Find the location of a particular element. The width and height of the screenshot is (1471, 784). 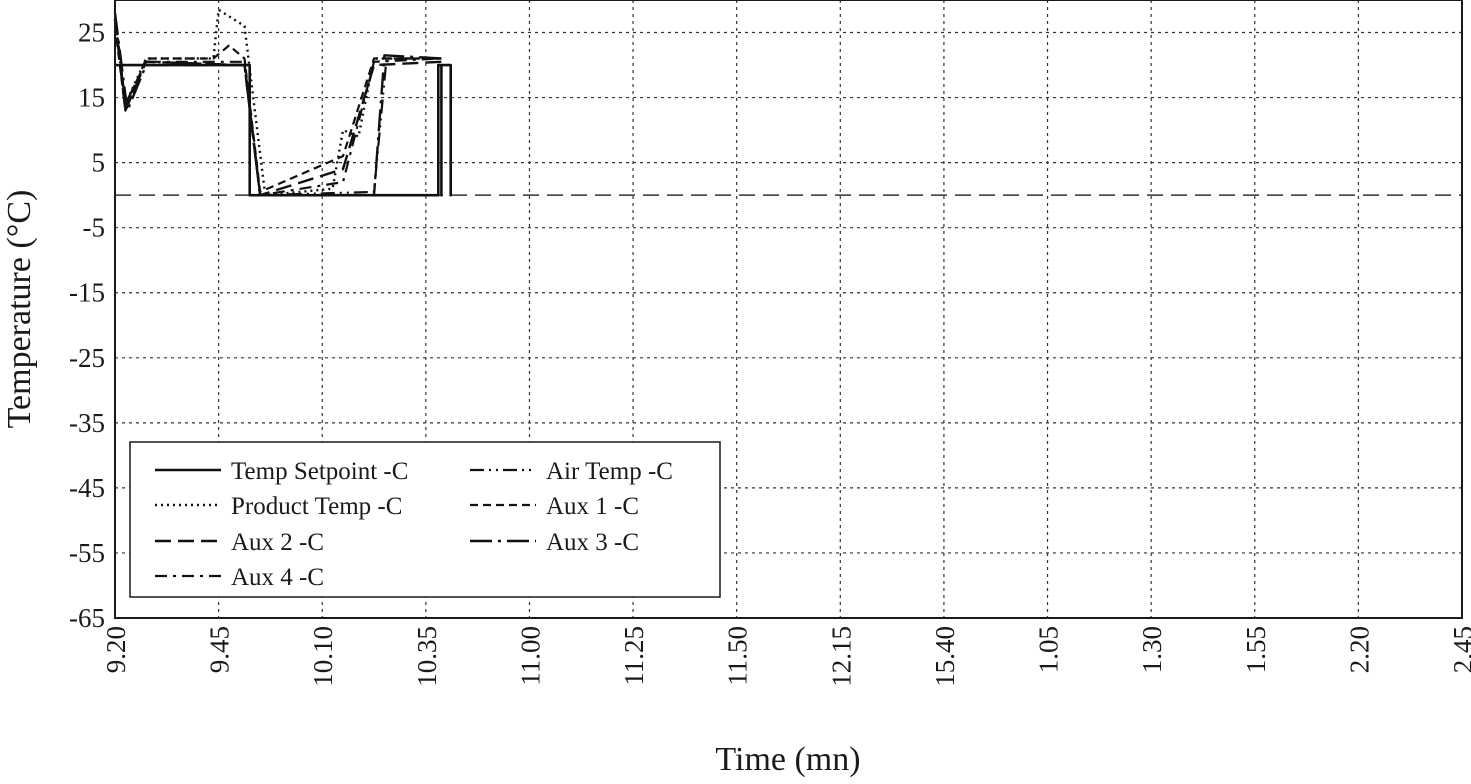

x-tick-label: 15.40 is located at coordinates (945, 656).